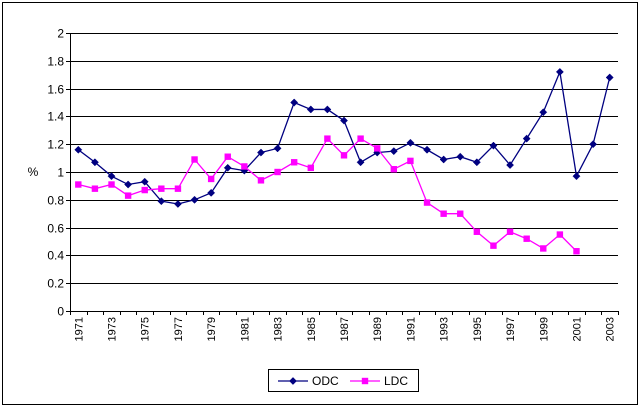 The width and height of the screenshot is (640, 414). Describe the element at coordinates (113, 329) in the screenshot. I see `x-tick-label: 1973` at that location.